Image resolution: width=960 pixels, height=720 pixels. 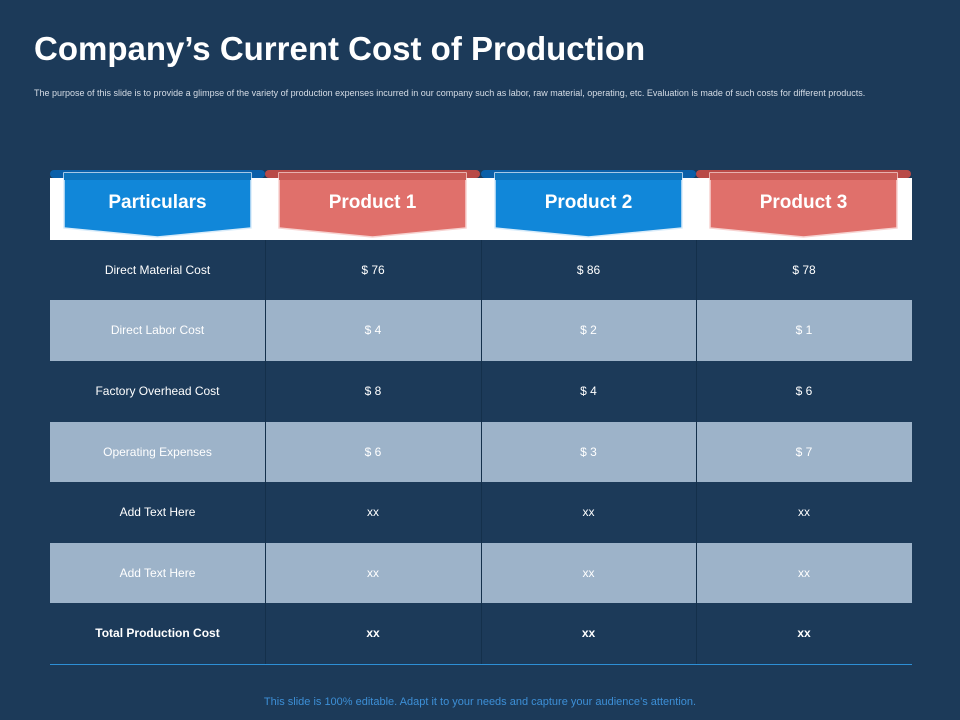 What do you see at coordinates (373, 391) in the screenshot?
I see `product-1-value: $ 8` at bounding box center [373, 391].